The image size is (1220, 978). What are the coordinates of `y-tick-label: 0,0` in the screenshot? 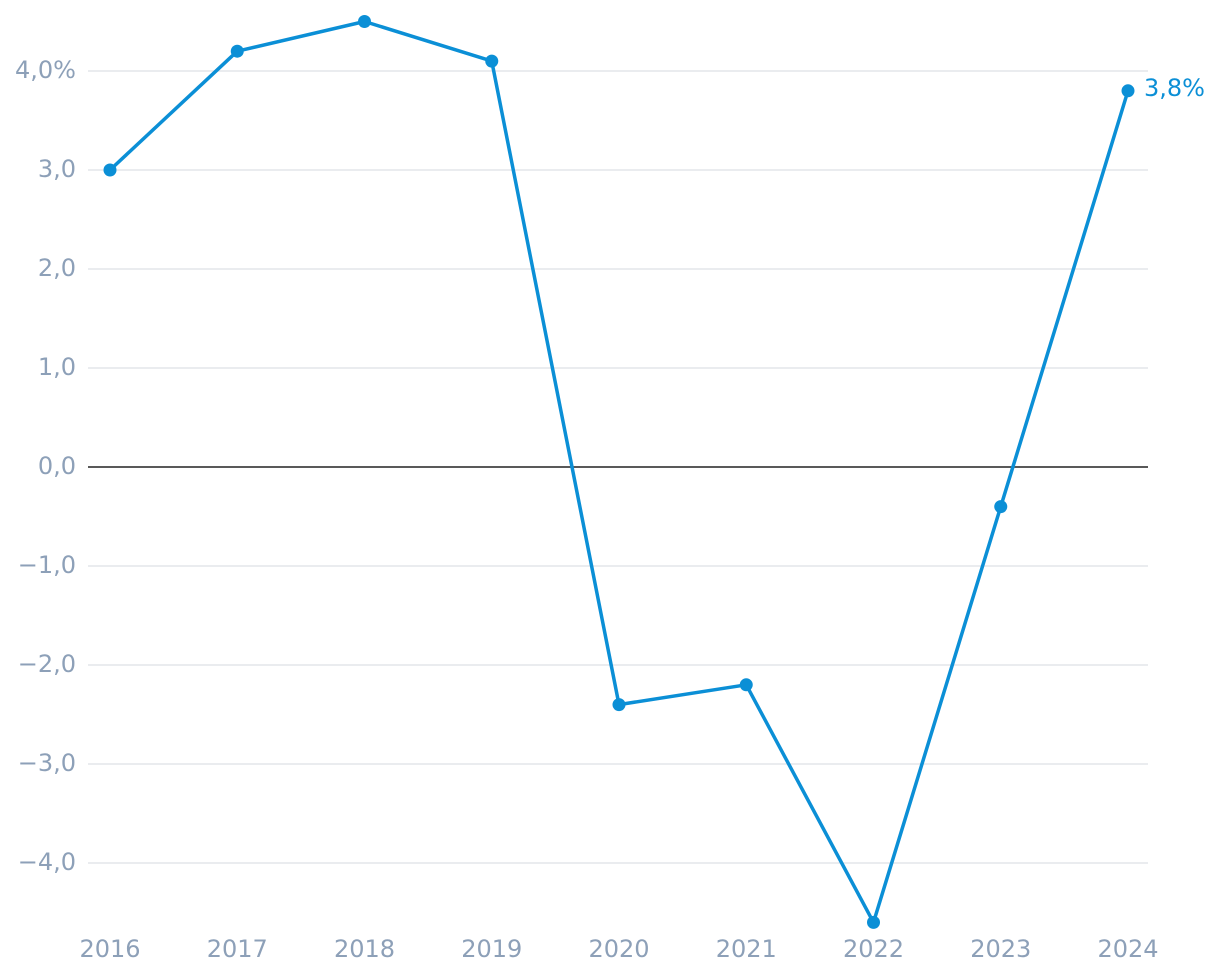 It's located at (57, 466).